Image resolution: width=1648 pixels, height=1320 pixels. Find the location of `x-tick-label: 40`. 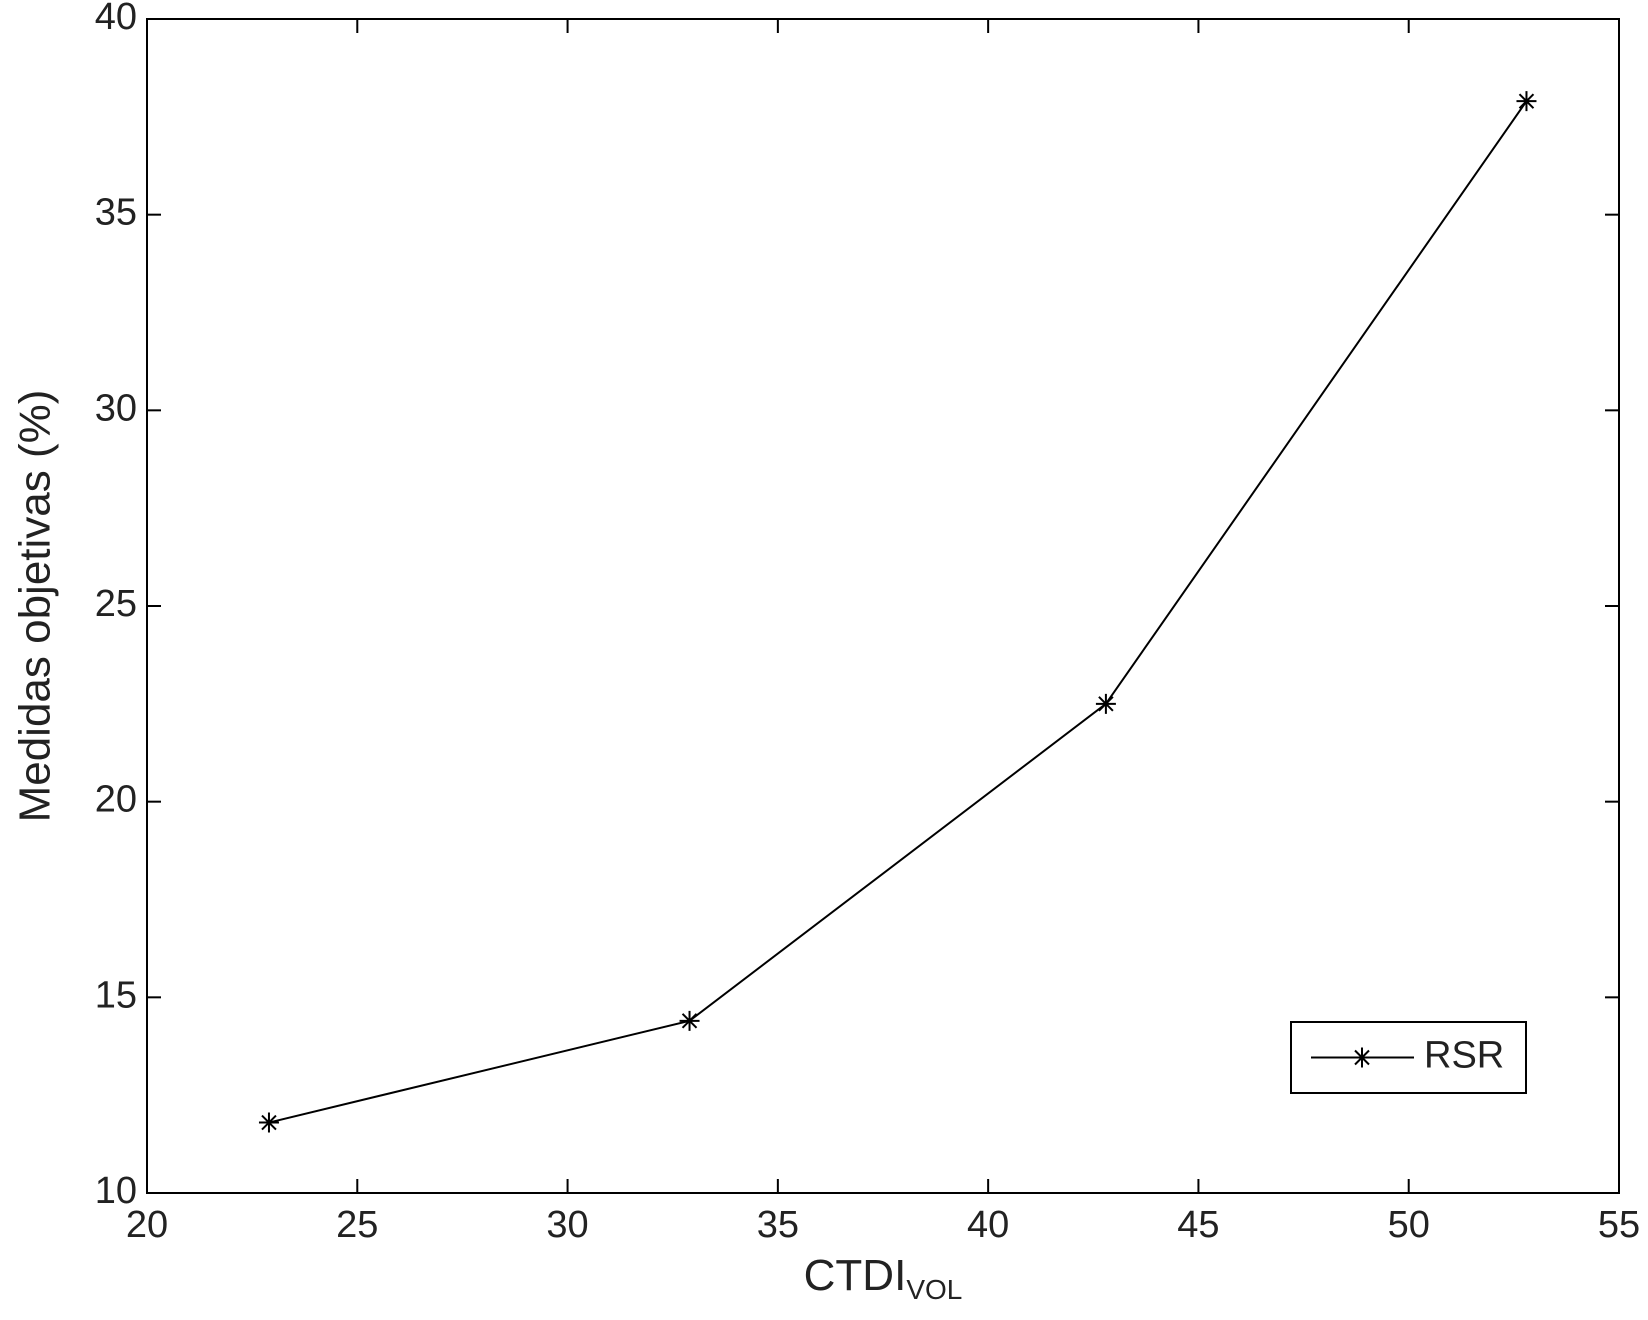

x-tick-label: 40 is located at coordinates (988, 1225).